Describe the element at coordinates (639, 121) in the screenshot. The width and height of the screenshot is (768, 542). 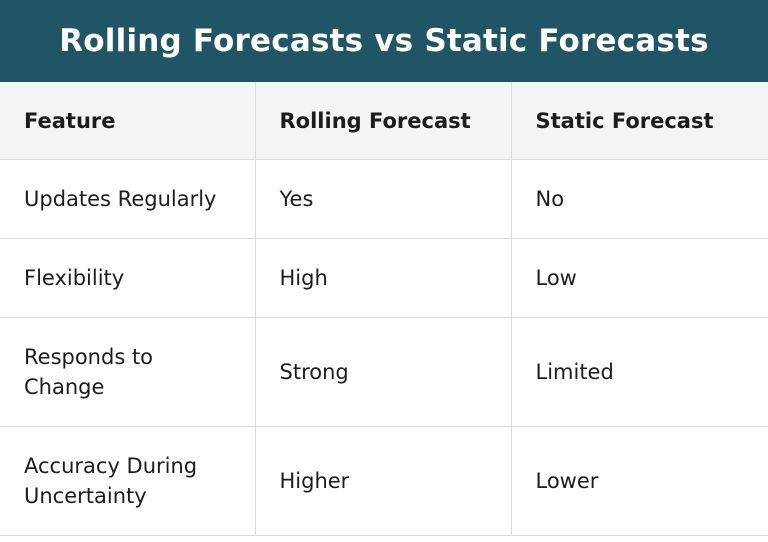
I see `column-header: Static Forecast` at that location.